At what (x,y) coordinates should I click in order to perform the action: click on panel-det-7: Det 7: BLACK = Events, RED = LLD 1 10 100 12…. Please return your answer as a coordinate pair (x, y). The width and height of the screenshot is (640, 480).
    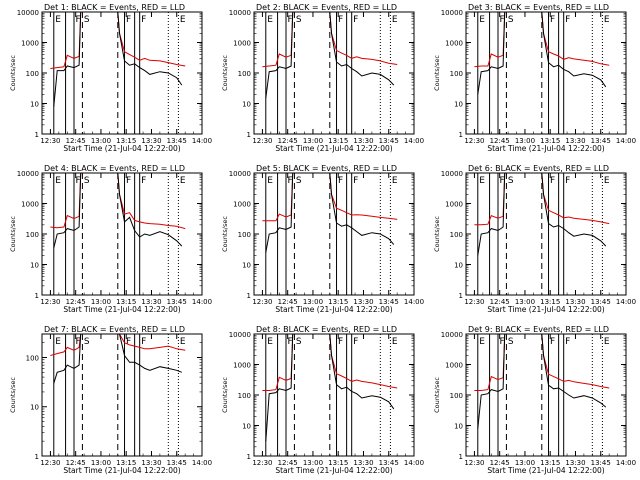
    Looking at the image, I should click on (110, 400).